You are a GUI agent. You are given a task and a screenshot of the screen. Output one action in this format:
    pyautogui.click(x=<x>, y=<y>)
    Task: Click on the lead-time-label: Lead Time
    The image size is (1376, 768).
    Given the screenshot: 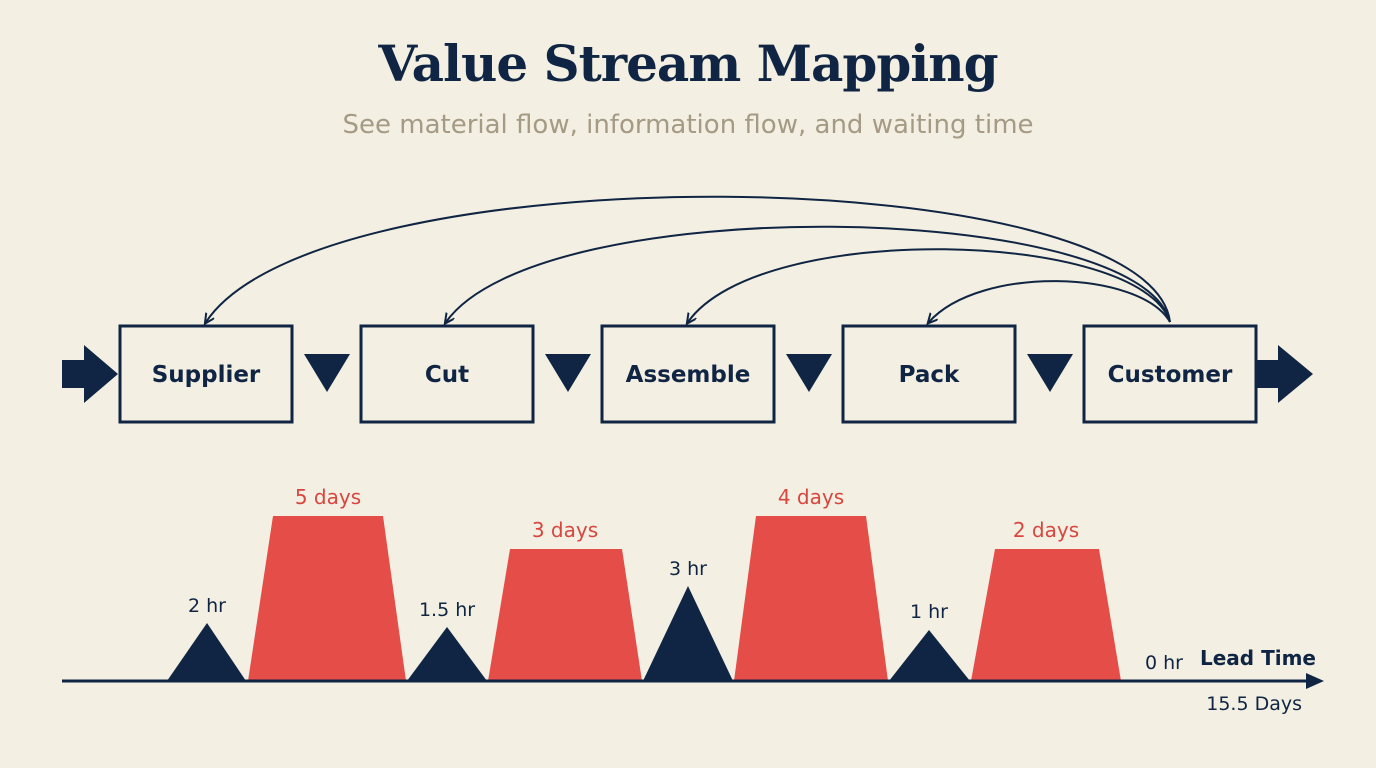 What is the action you would take?
    pyautogui.click(x=1258, y=658)
    